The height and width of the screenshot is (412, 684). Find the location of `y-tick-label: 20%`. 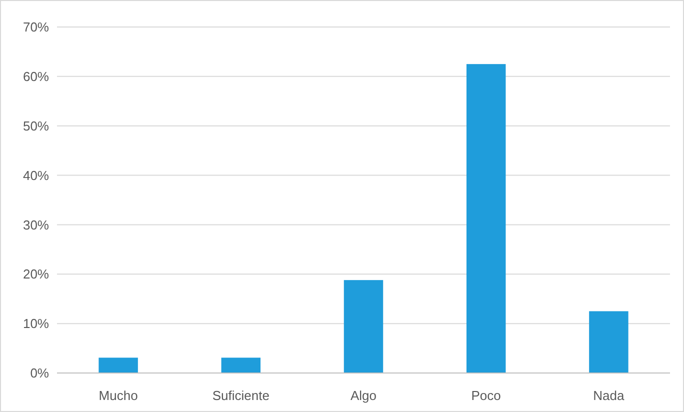

y-tick-label: 20% is located at coordinates (36, 274).